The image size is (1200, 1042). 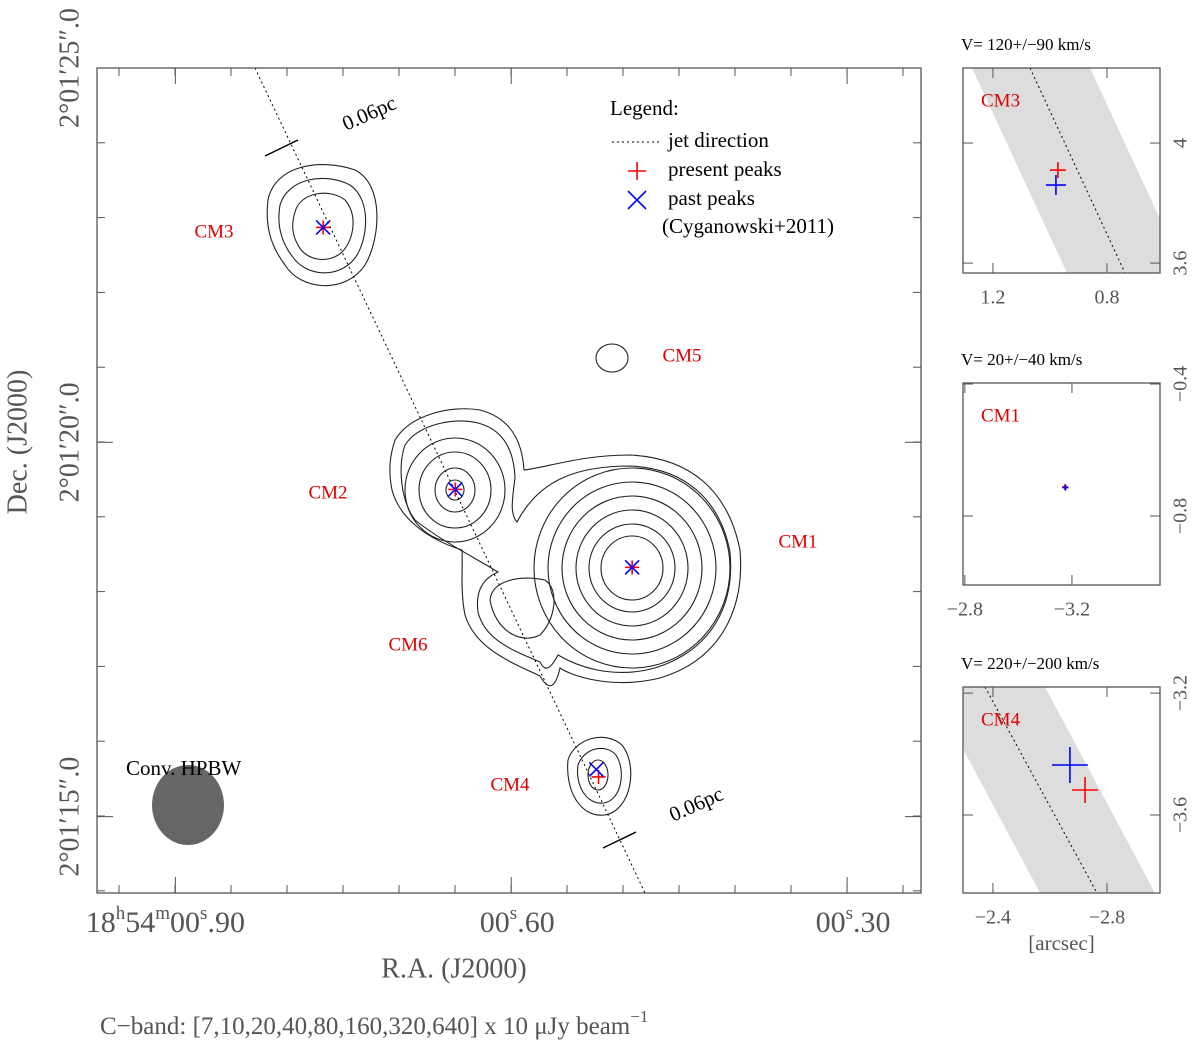 I want to click on x-tick-label: −3.2, so click(x=1072, y=610).